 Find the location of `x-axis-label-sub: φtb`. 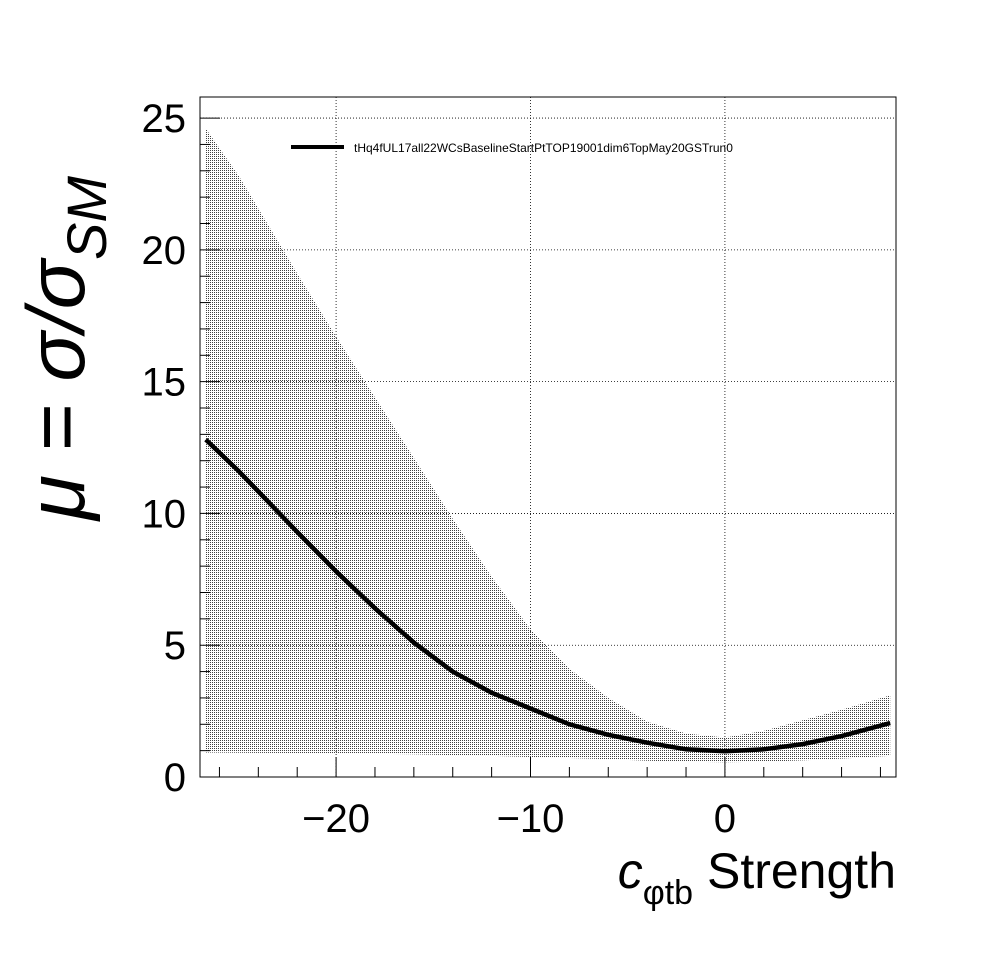

x-axis-label-sub: φtb is located at coordinates (668, 893).